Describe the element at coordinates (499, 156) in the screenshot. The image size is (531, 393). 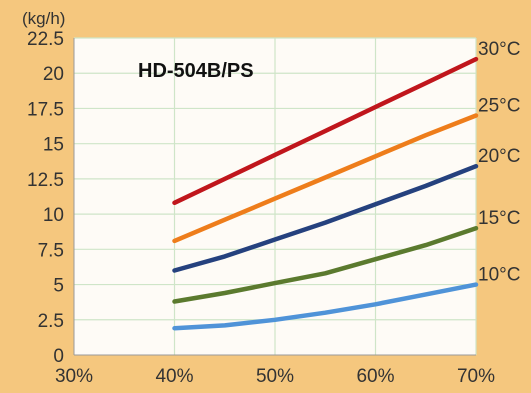
I see `series-label: 20°C` at that location.